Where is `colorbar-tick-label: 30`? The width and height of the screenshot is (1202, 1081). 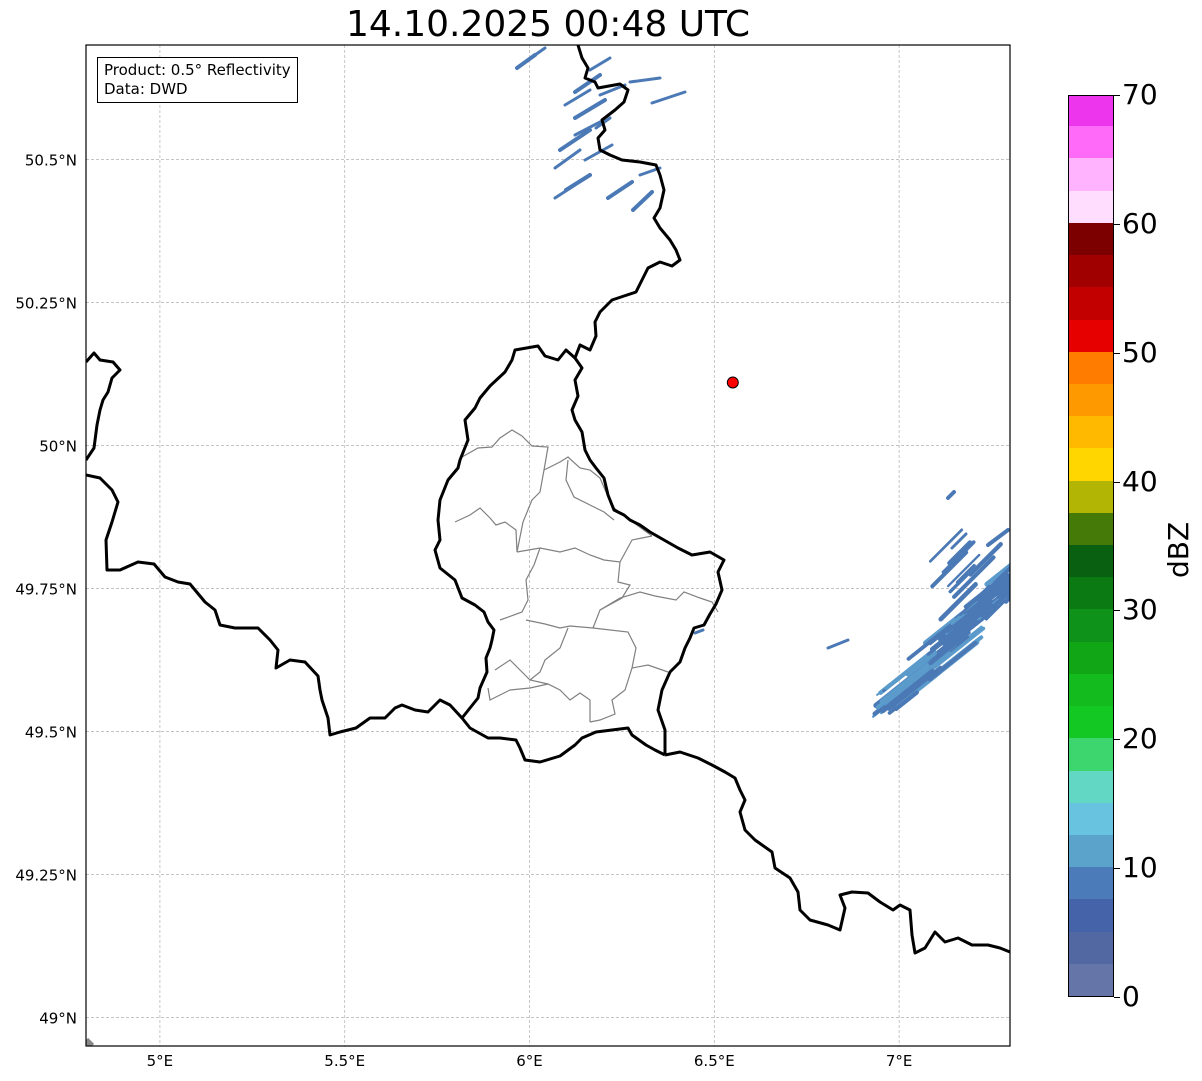
colorbar-tick-label: 30 is located at coordinates (1140, 610).